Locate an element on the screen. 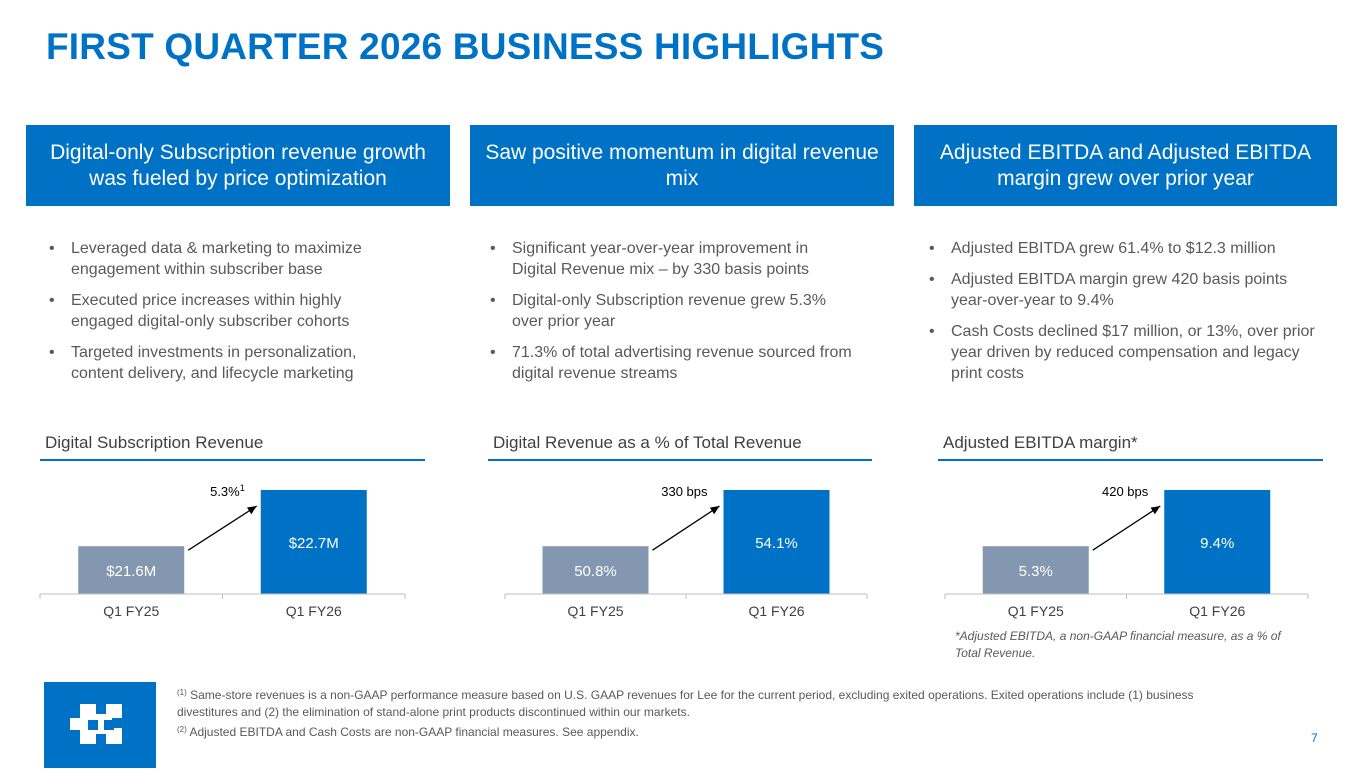  bar-chart-digital-mix: 50.8% Q1 FY25 54.1% Q1 FY26 330 bps is located at coordinates (686, 551).